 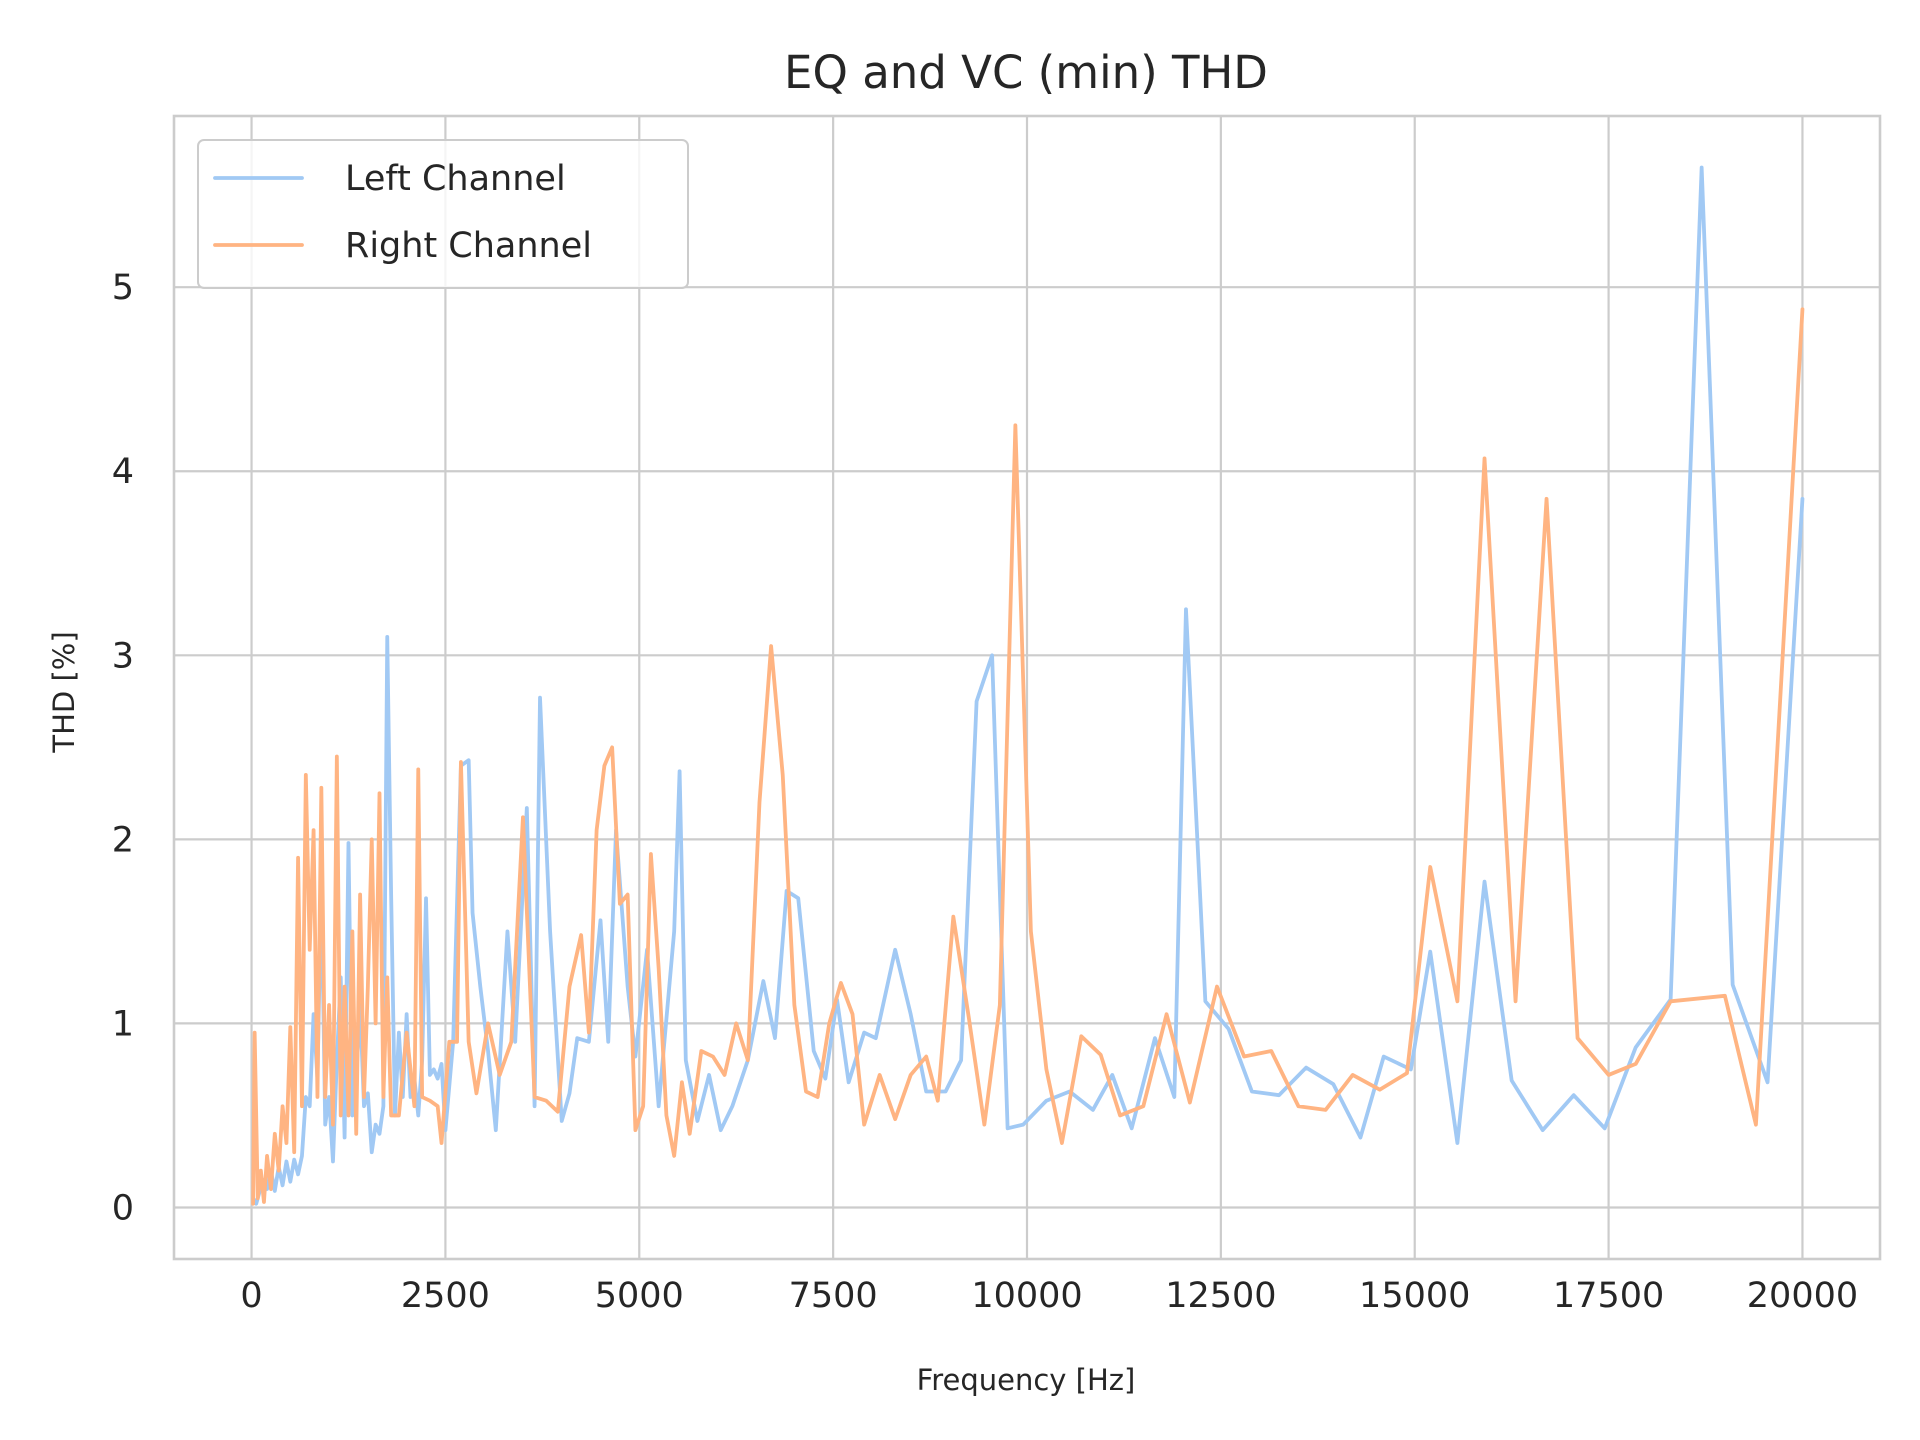 I want to click on y-tick-label: 2, so click(x=123, y=840).